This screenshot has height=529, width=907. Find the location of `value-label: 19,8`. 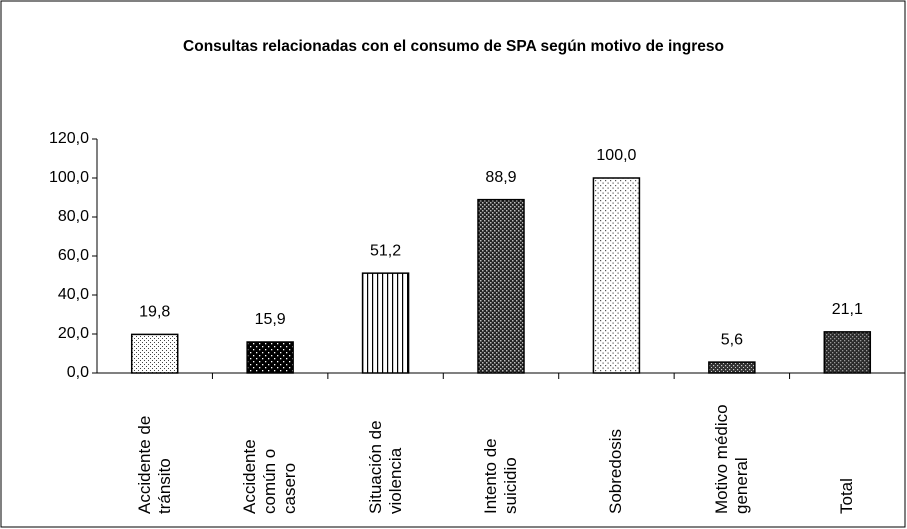

value-label: 19,8 is located at coordinates (154, 312).